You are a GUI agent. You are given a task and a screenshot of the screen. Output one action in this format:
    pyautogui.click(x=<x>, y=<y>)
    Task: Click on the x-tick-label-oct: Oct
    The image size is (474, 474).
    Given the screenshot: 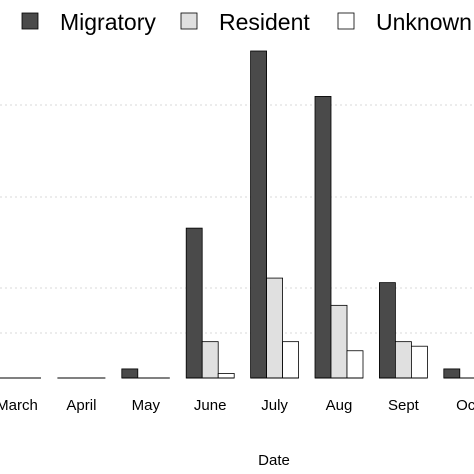 What is the action you would take?
    pyautogui.click(x=465, y=405)
    